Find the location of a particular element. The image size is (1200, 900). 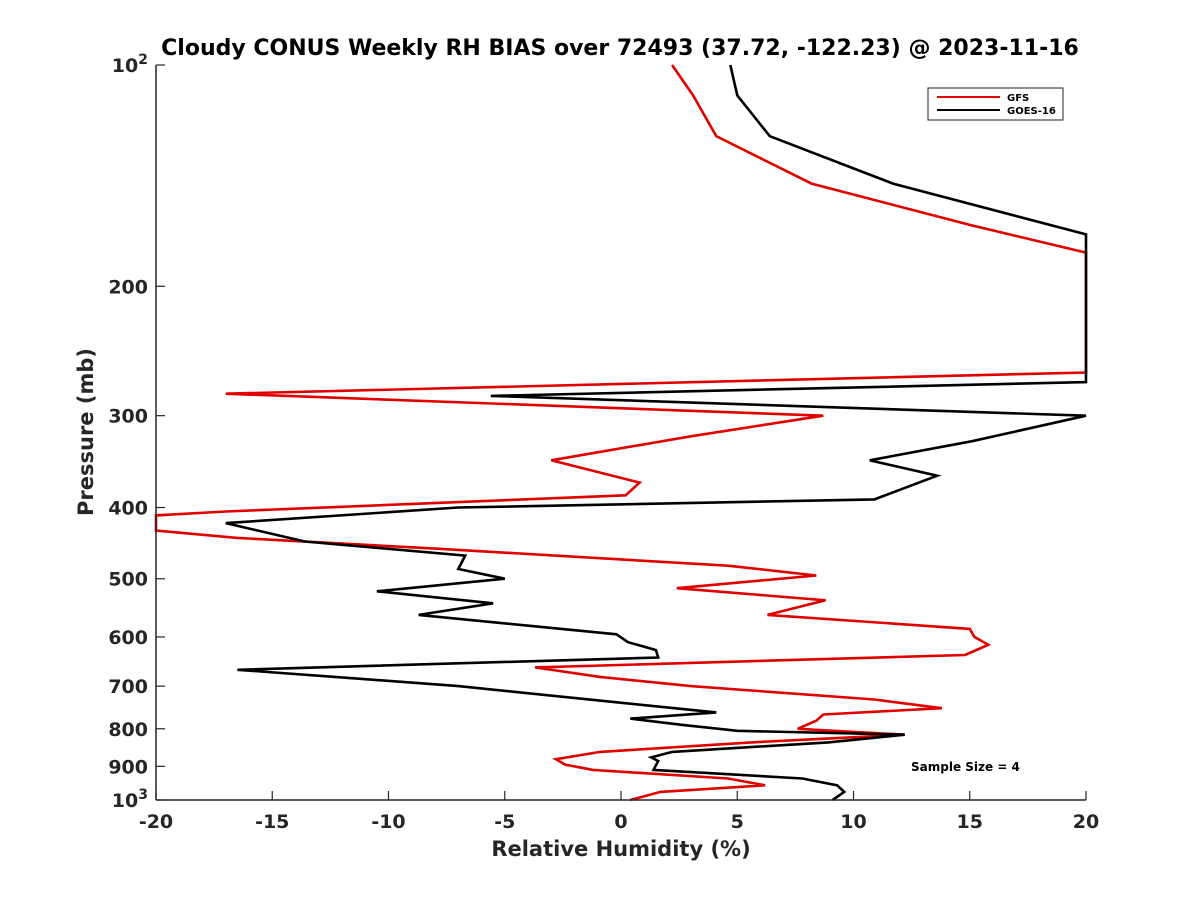

x-tick-label: 10 is located at coordinates (853, 822).